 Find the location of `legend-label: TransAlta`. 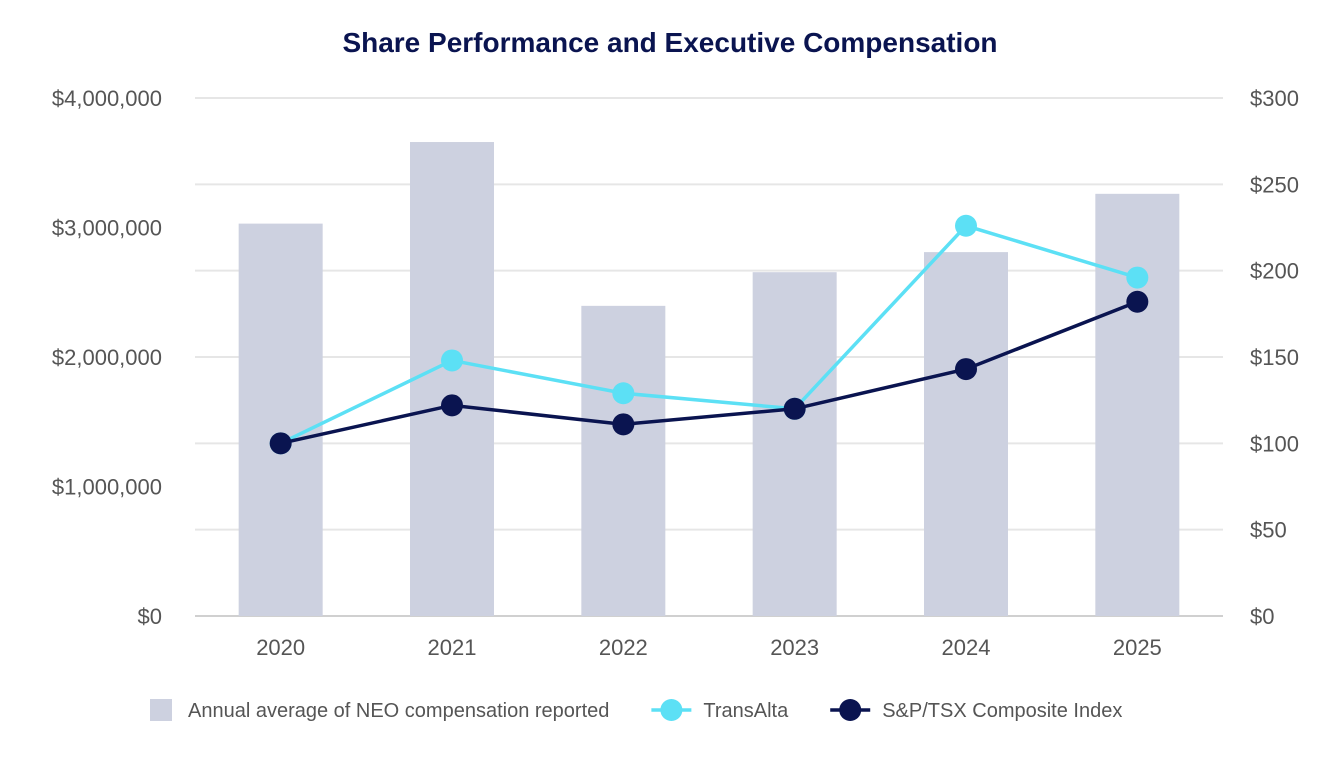

legend-label: TransAlta is located at coordinates (746, 711).